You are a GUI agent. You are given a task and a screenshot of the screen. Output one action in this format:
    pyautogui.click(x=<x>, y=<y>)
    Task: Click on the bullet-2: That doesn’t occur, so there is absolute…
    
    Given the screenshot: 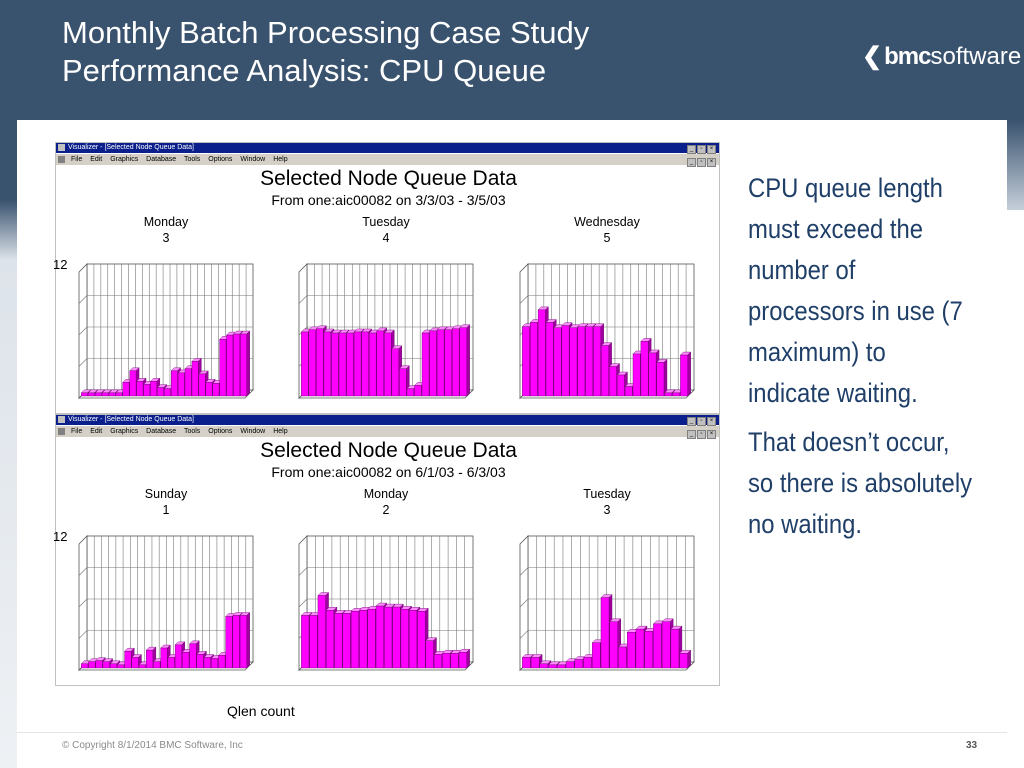 What is the action you would take?
    pyautogui.click(x=860, y=483)
    